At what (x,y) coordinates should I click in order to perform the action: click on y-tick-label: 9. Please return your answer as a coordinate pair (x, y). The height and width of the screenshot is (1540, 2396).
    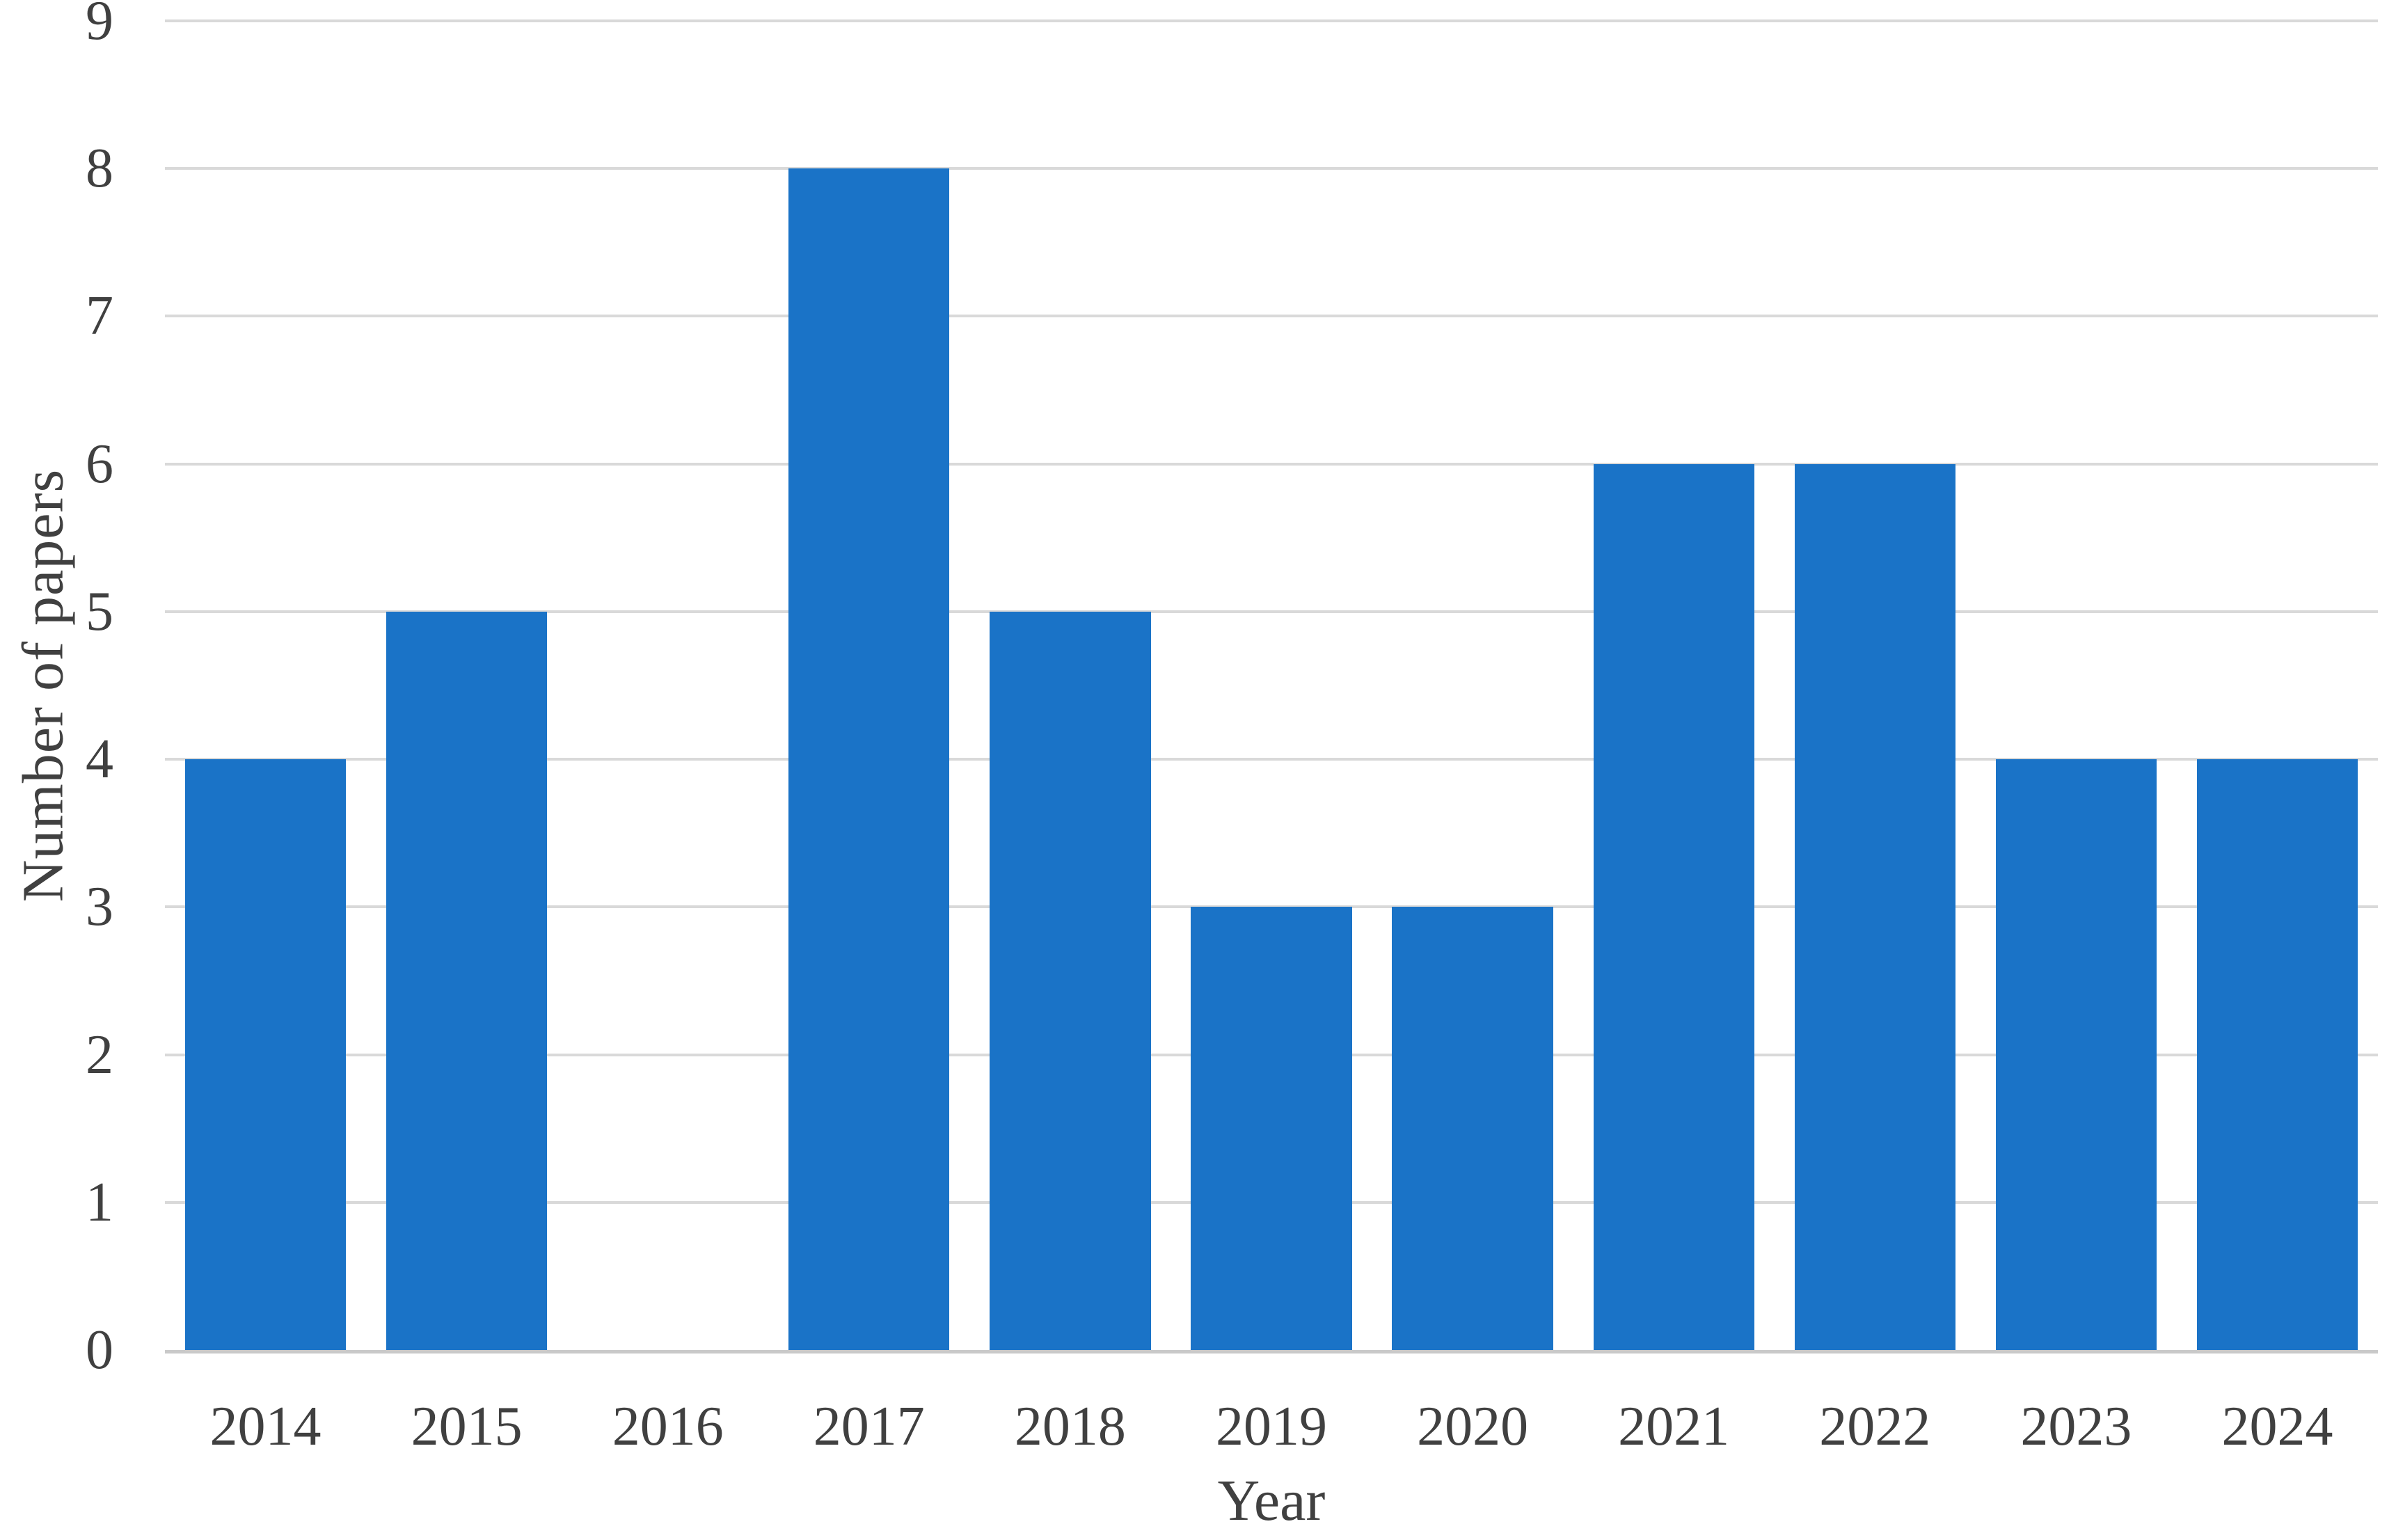
    Looking at the image, I should click on (99, 26).